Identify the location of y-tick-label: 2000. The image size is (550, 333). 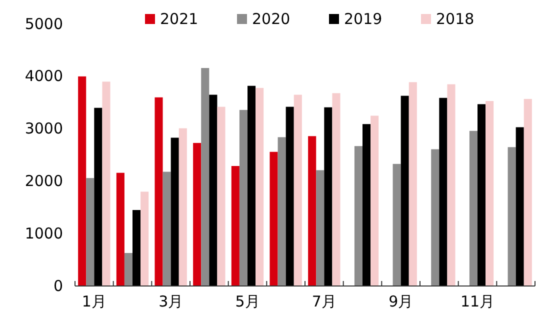
(43, 181).